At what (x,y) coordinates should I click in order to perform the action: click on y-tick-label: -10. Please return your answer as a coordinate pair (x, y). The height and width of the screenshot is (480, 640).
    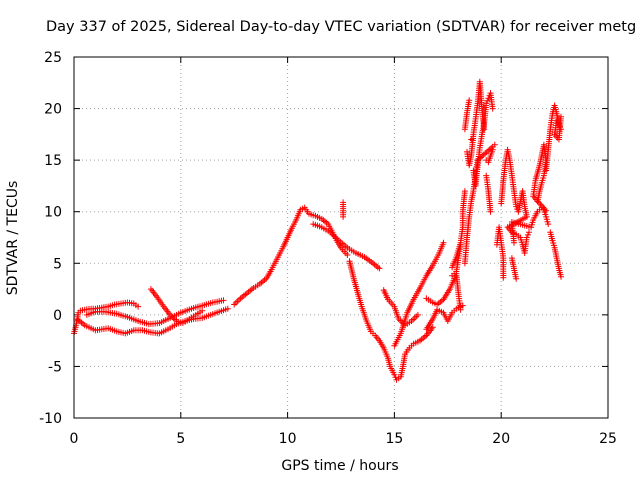
    Looking at the image, I should click on (50, 419).